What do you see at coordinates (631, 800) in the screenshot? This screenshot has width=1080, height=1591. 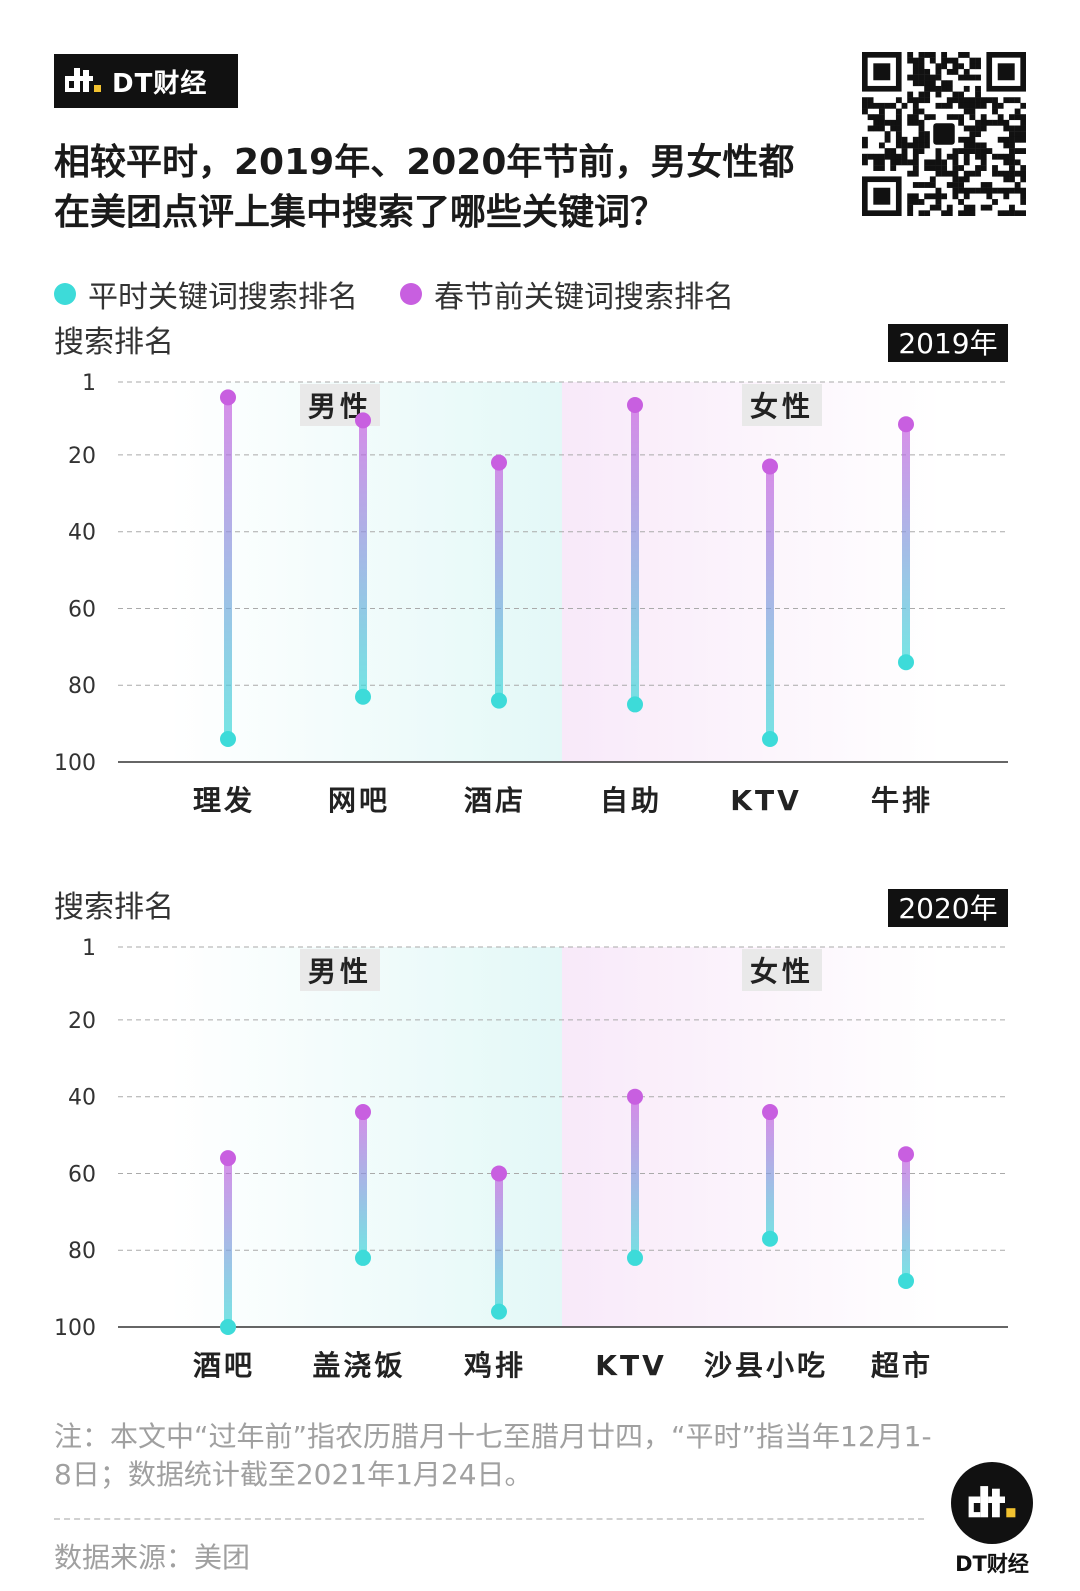 I see `x-category-label: 自助` at bounding box center [631, 800].